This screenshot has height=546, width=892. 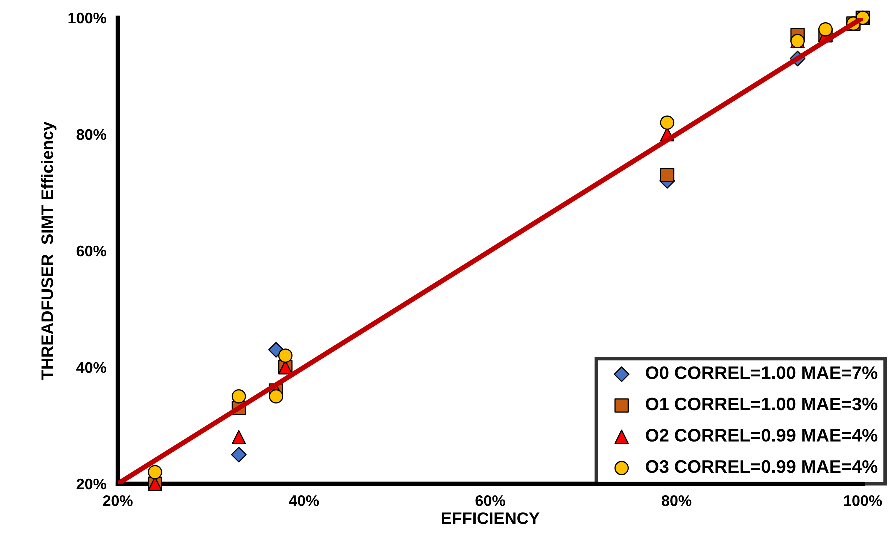 What do you see at coordinates (762, 373) in the screenshot?
I see `legend-label: O0 CORREL=1.00 MAE=7%` at bounding box center [762, 373].